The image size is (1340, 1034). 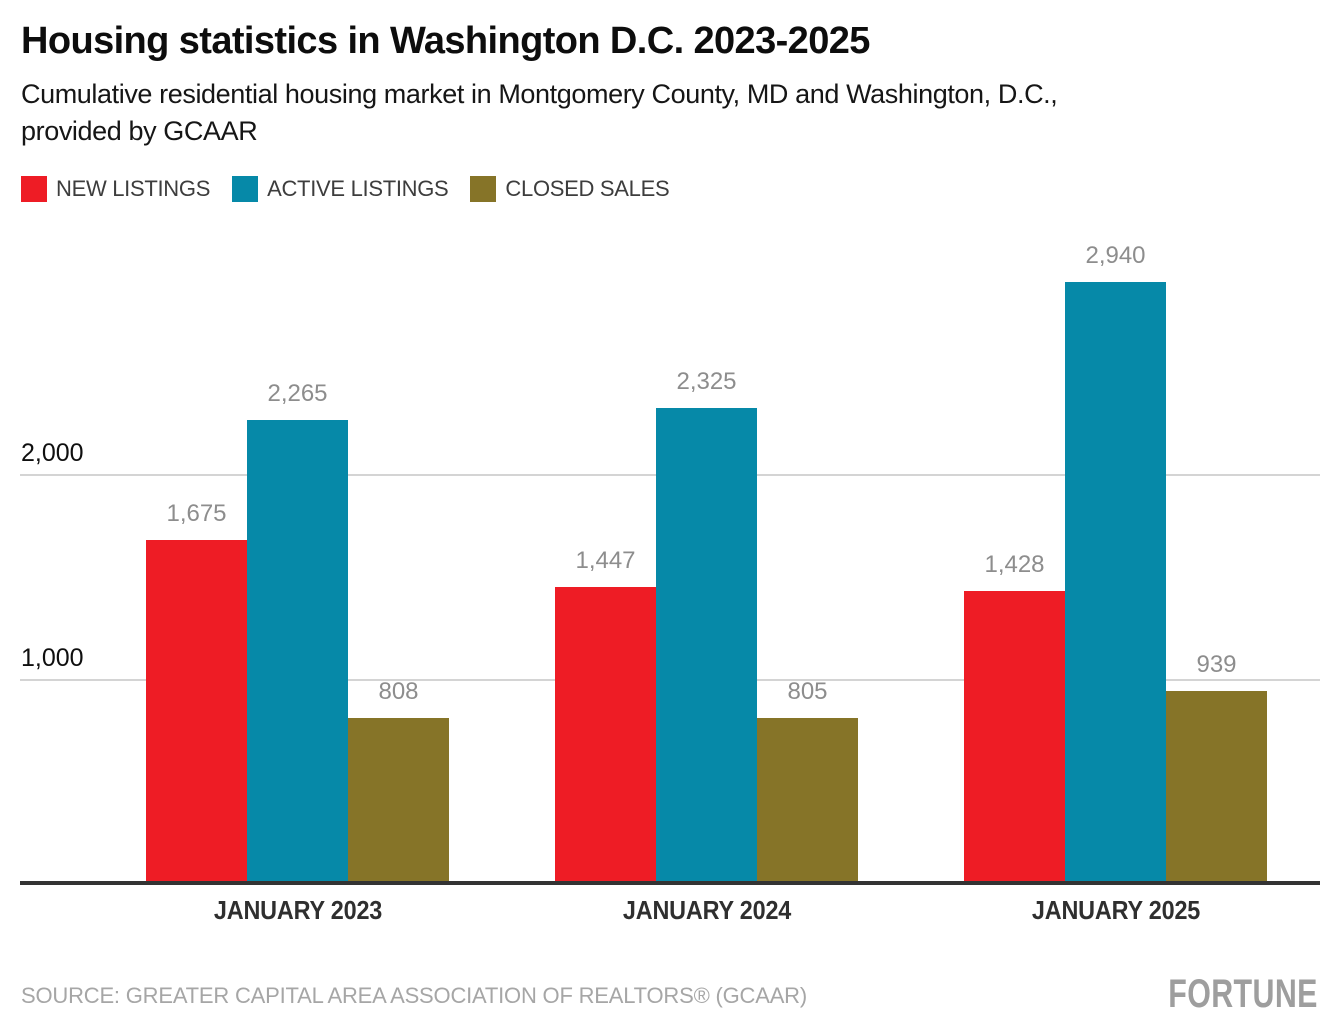 What do you see at coordinates (297, 393) in the screenshot?
I see `value-label: 2,265` at bounding box center [297, 393].